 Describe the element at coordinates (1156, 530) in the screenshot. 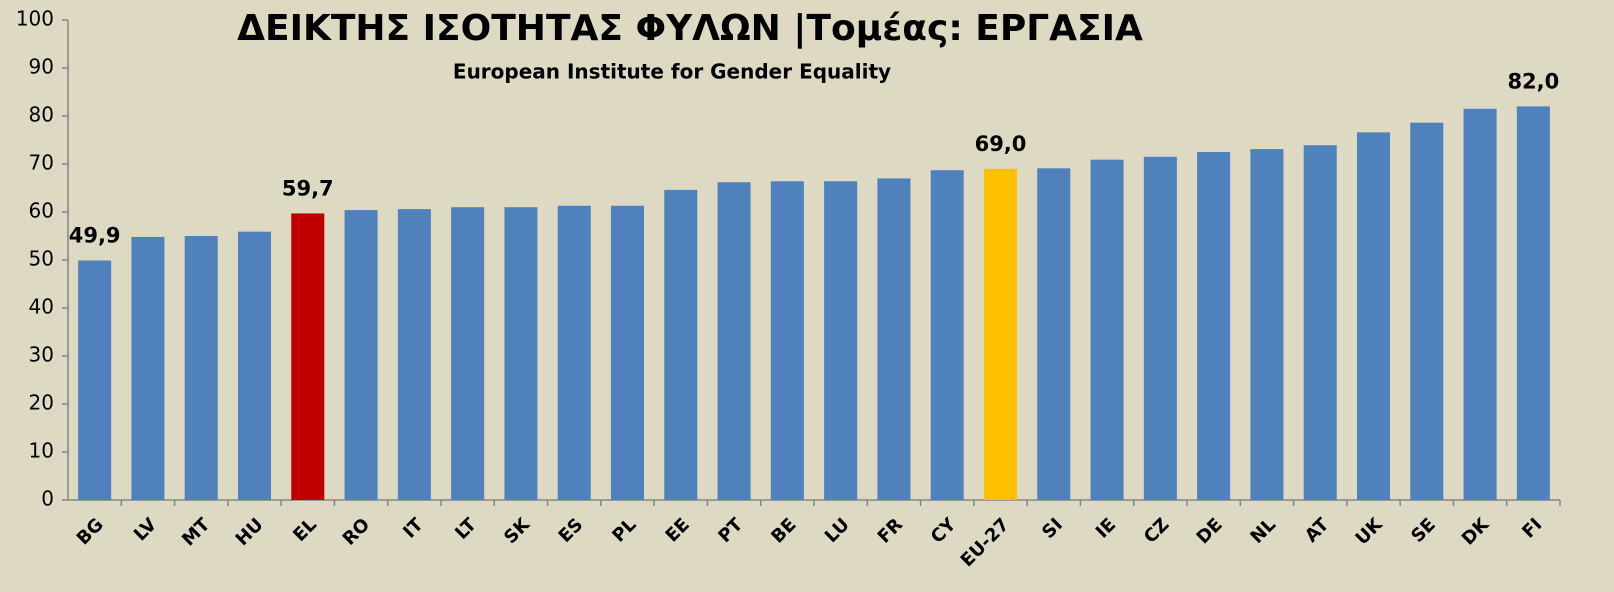

I see `x-tick-label: CZ` at that location.